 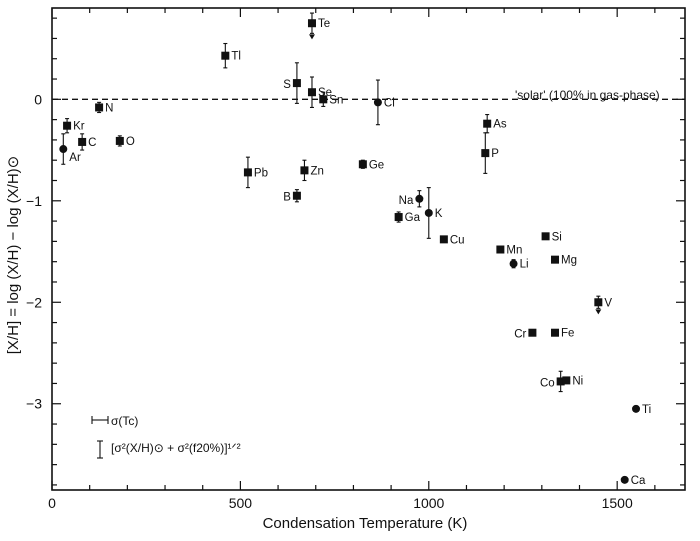 I want to click on point-label: C, so click(x=92, y=143).